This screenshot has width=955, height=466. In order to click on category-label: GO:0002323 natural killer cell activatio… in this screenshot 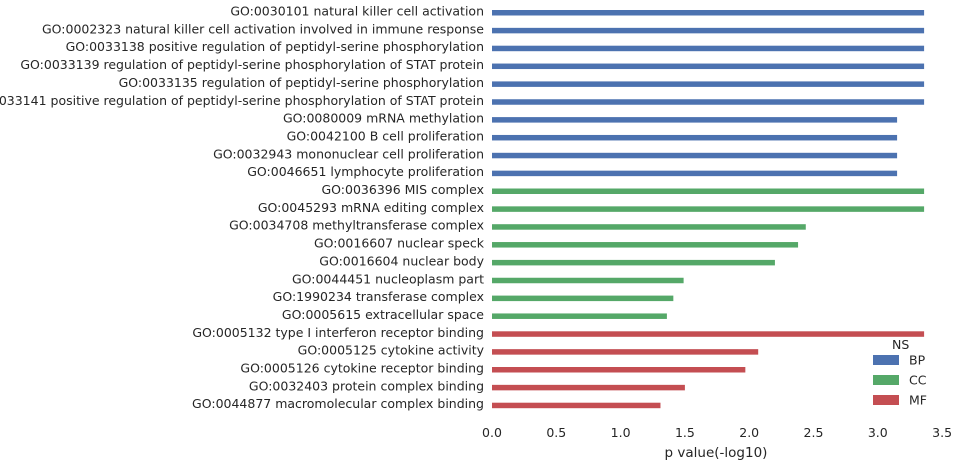, I will do `click(263, 28)`.